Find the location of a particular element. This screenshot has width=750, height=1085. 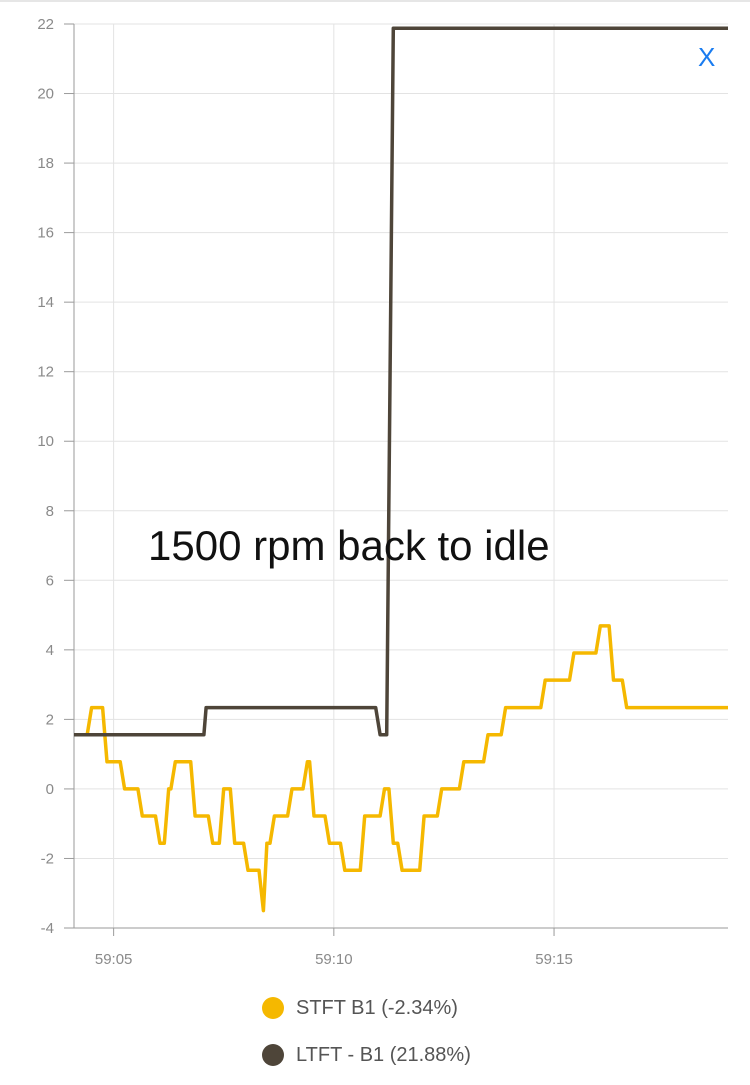

close-button: X is located at coordinates (707, 57).